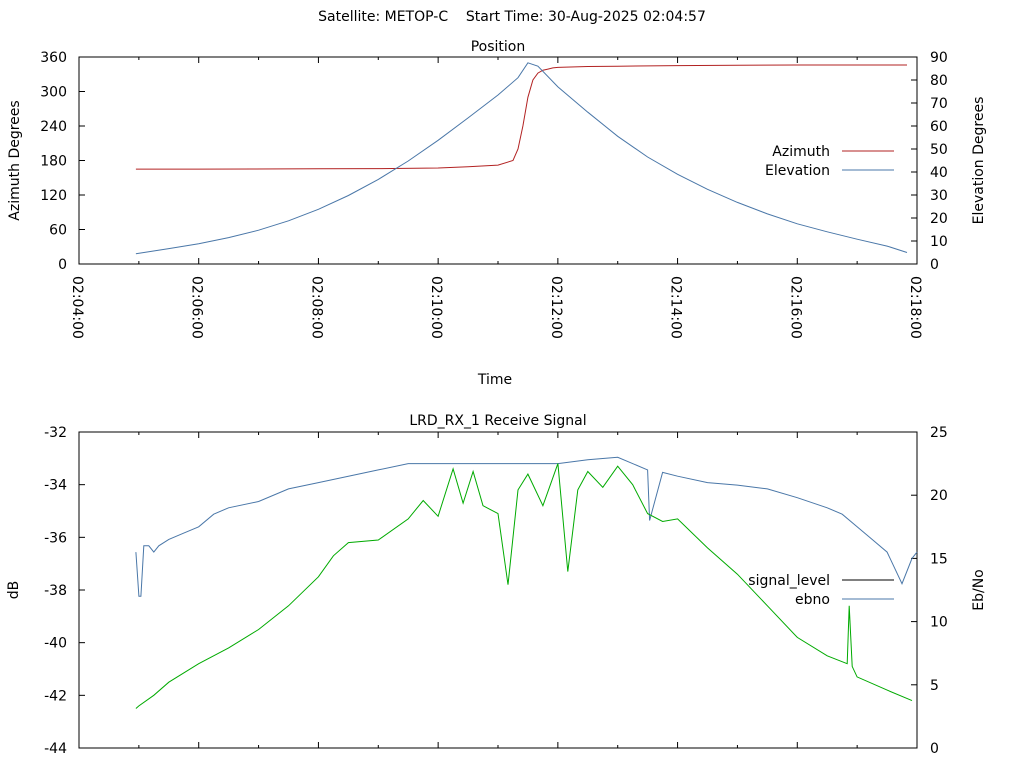 The width and height of the screenshot is (1024, 768). Describe the element at coordinates (939, 150) in the screenshot. I see `y2-tick-label: 50` at that location.